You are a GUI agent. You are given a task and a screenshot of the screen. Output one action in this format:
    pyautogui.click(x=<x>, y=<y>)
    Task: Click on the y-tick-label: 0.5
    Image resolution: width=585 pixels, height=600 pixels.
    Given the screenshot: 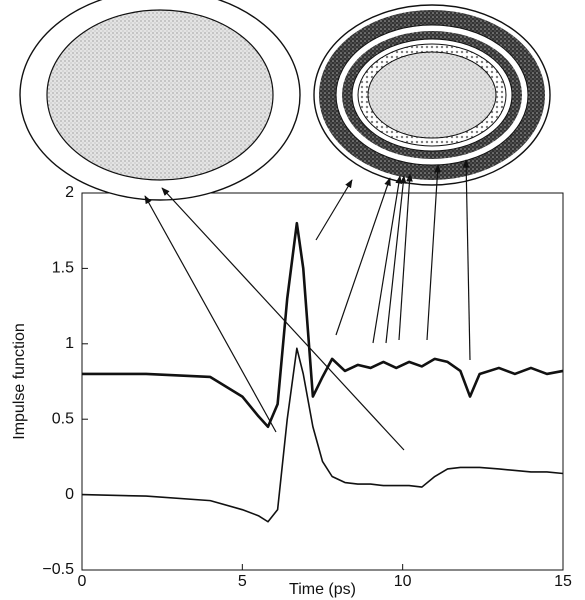 What is the action you would take?
    pyautogui.click(x=63, y=418)
    